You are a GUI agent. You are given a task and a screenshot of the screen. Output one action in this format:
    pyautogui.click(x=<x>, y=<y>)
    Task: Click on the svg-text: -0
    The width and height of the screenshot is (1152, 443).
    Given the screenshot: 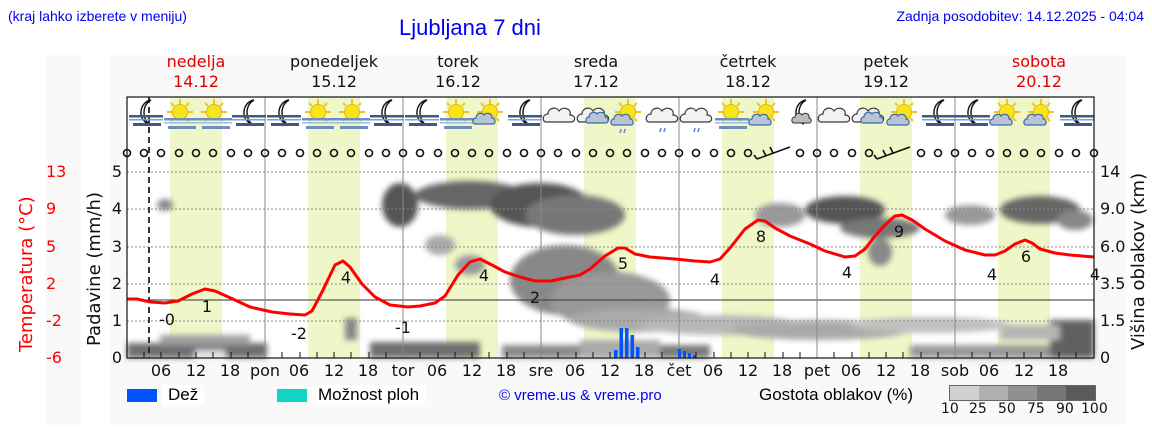 What is the action you would take?
    pyautogui.click(x=167, y=319)
    